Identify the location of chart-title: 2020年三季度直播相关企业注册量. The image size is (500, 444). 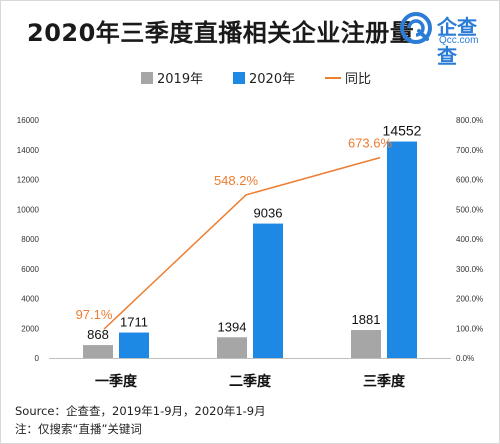
(221, 33).